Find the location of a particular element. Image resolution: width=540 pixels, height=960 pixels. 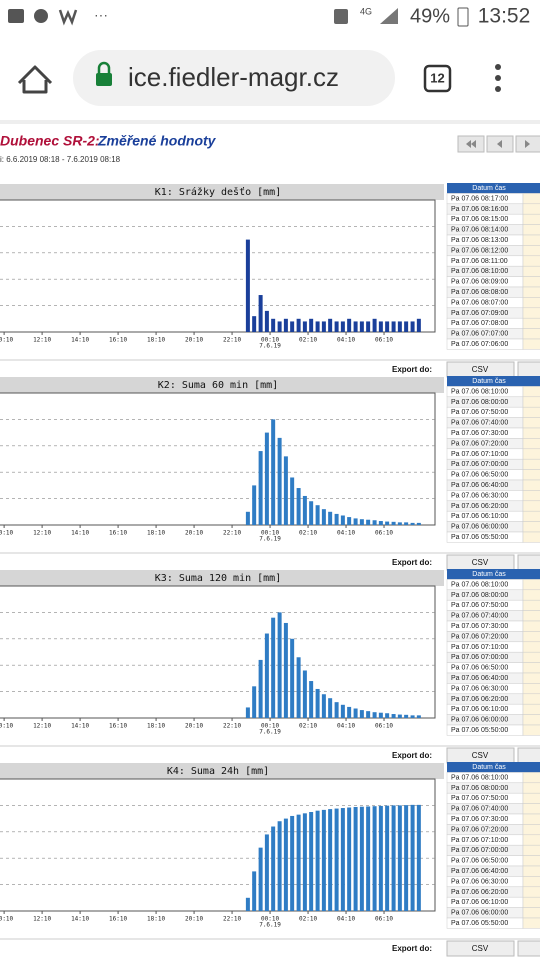

clock: 13:52 is located at coordinates (504, 16).